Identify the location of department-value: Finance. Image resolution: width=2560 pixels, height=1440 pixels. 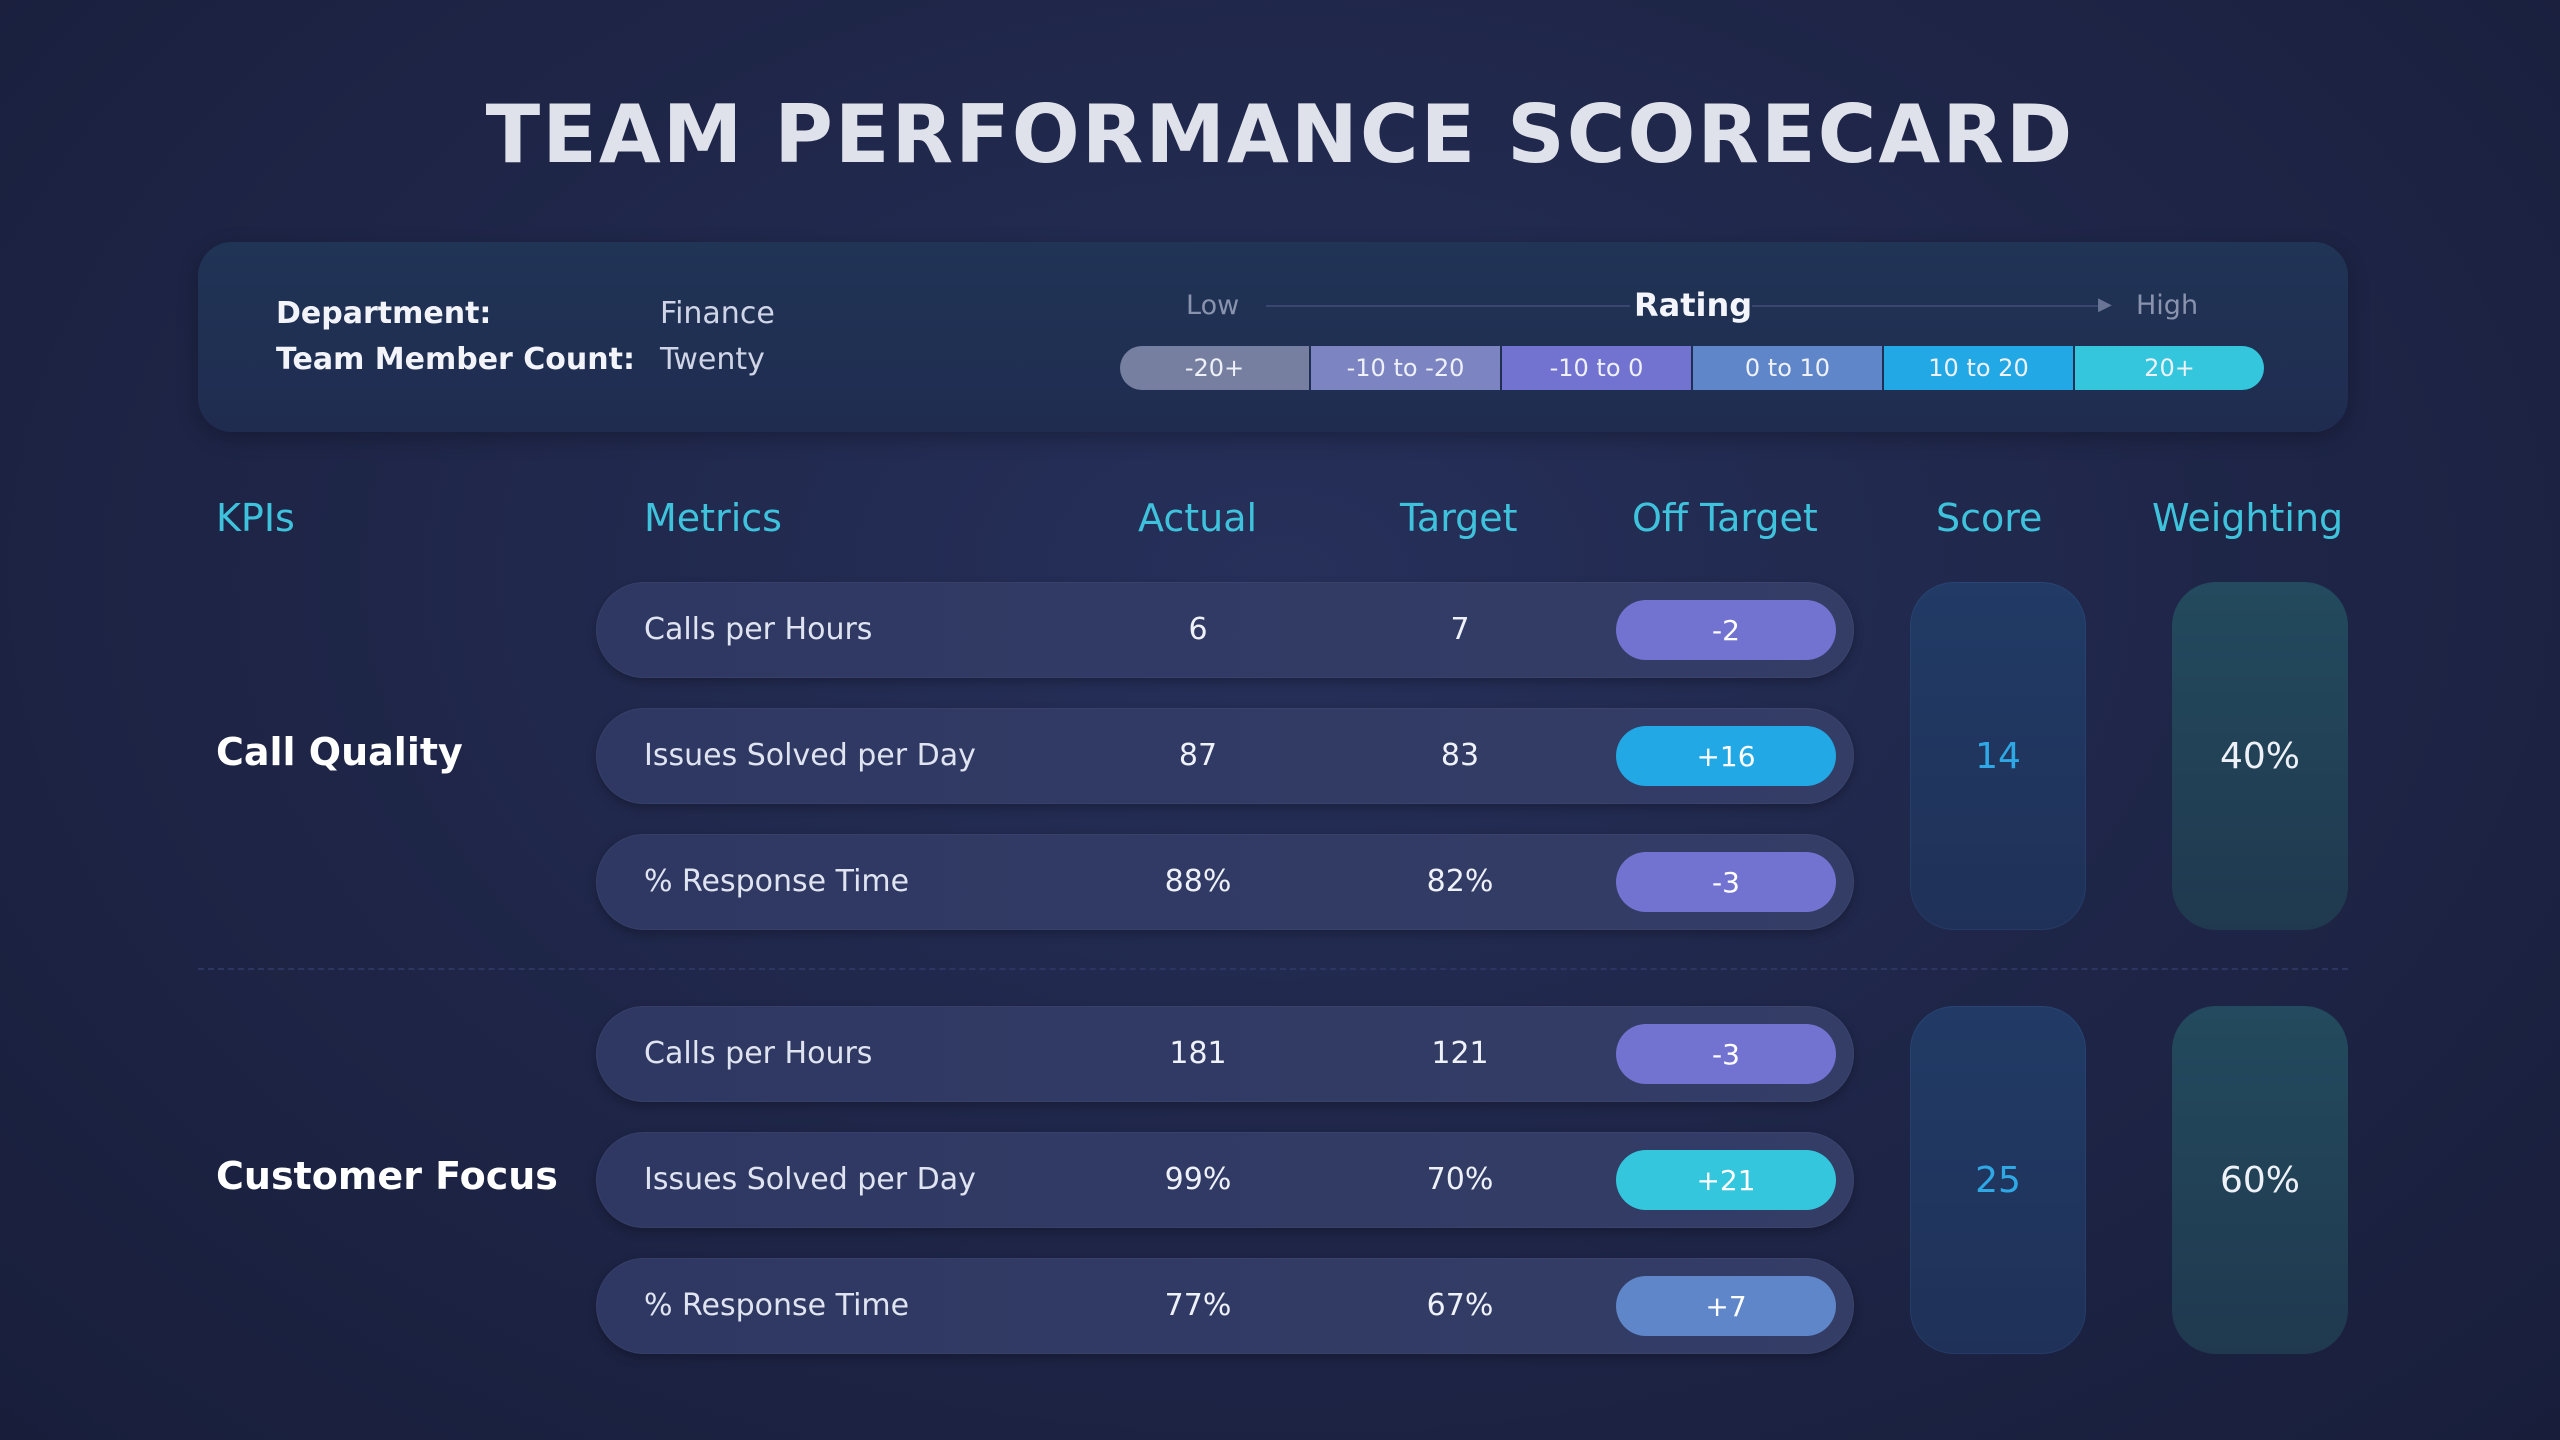
(717, 313).